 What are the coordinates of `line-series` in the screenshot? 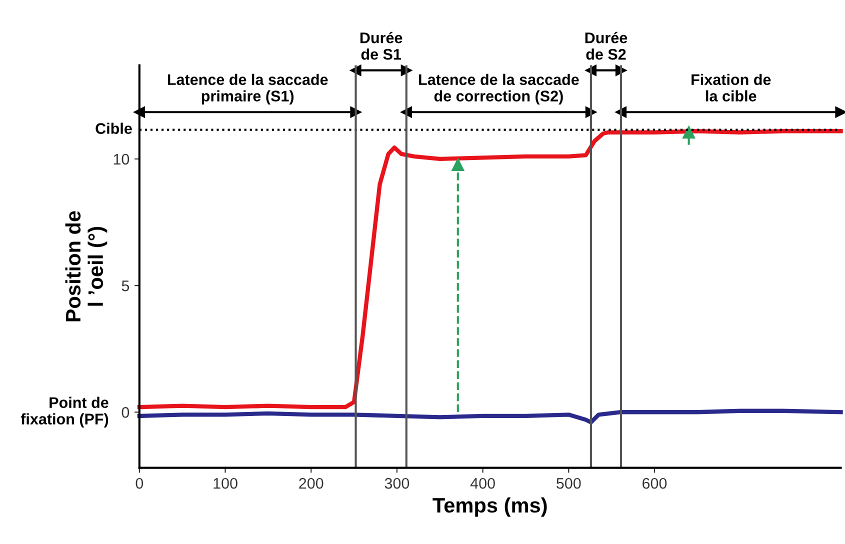 It's located at (490, 416).